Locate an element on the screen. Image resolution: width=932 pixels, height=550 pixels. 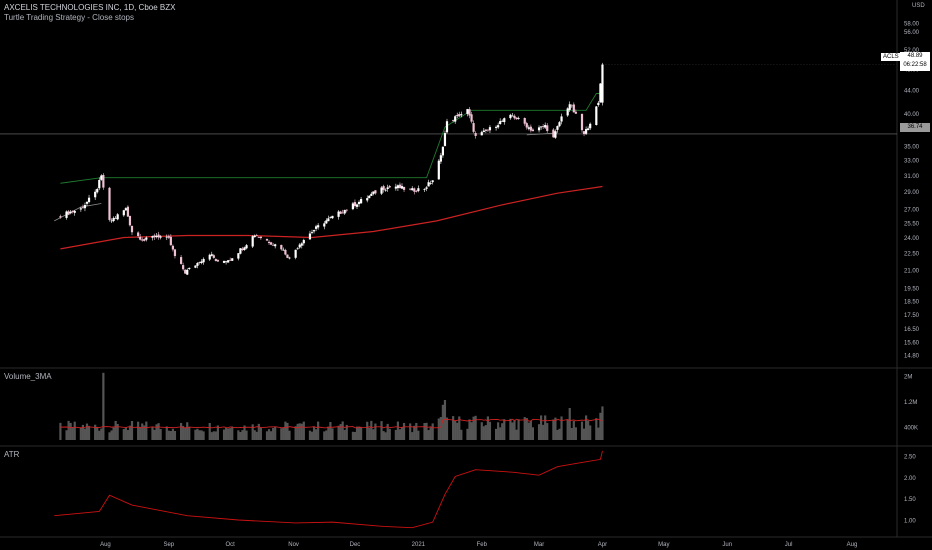
price-tick-label: 25.50 is located at coordinates (912, 224).